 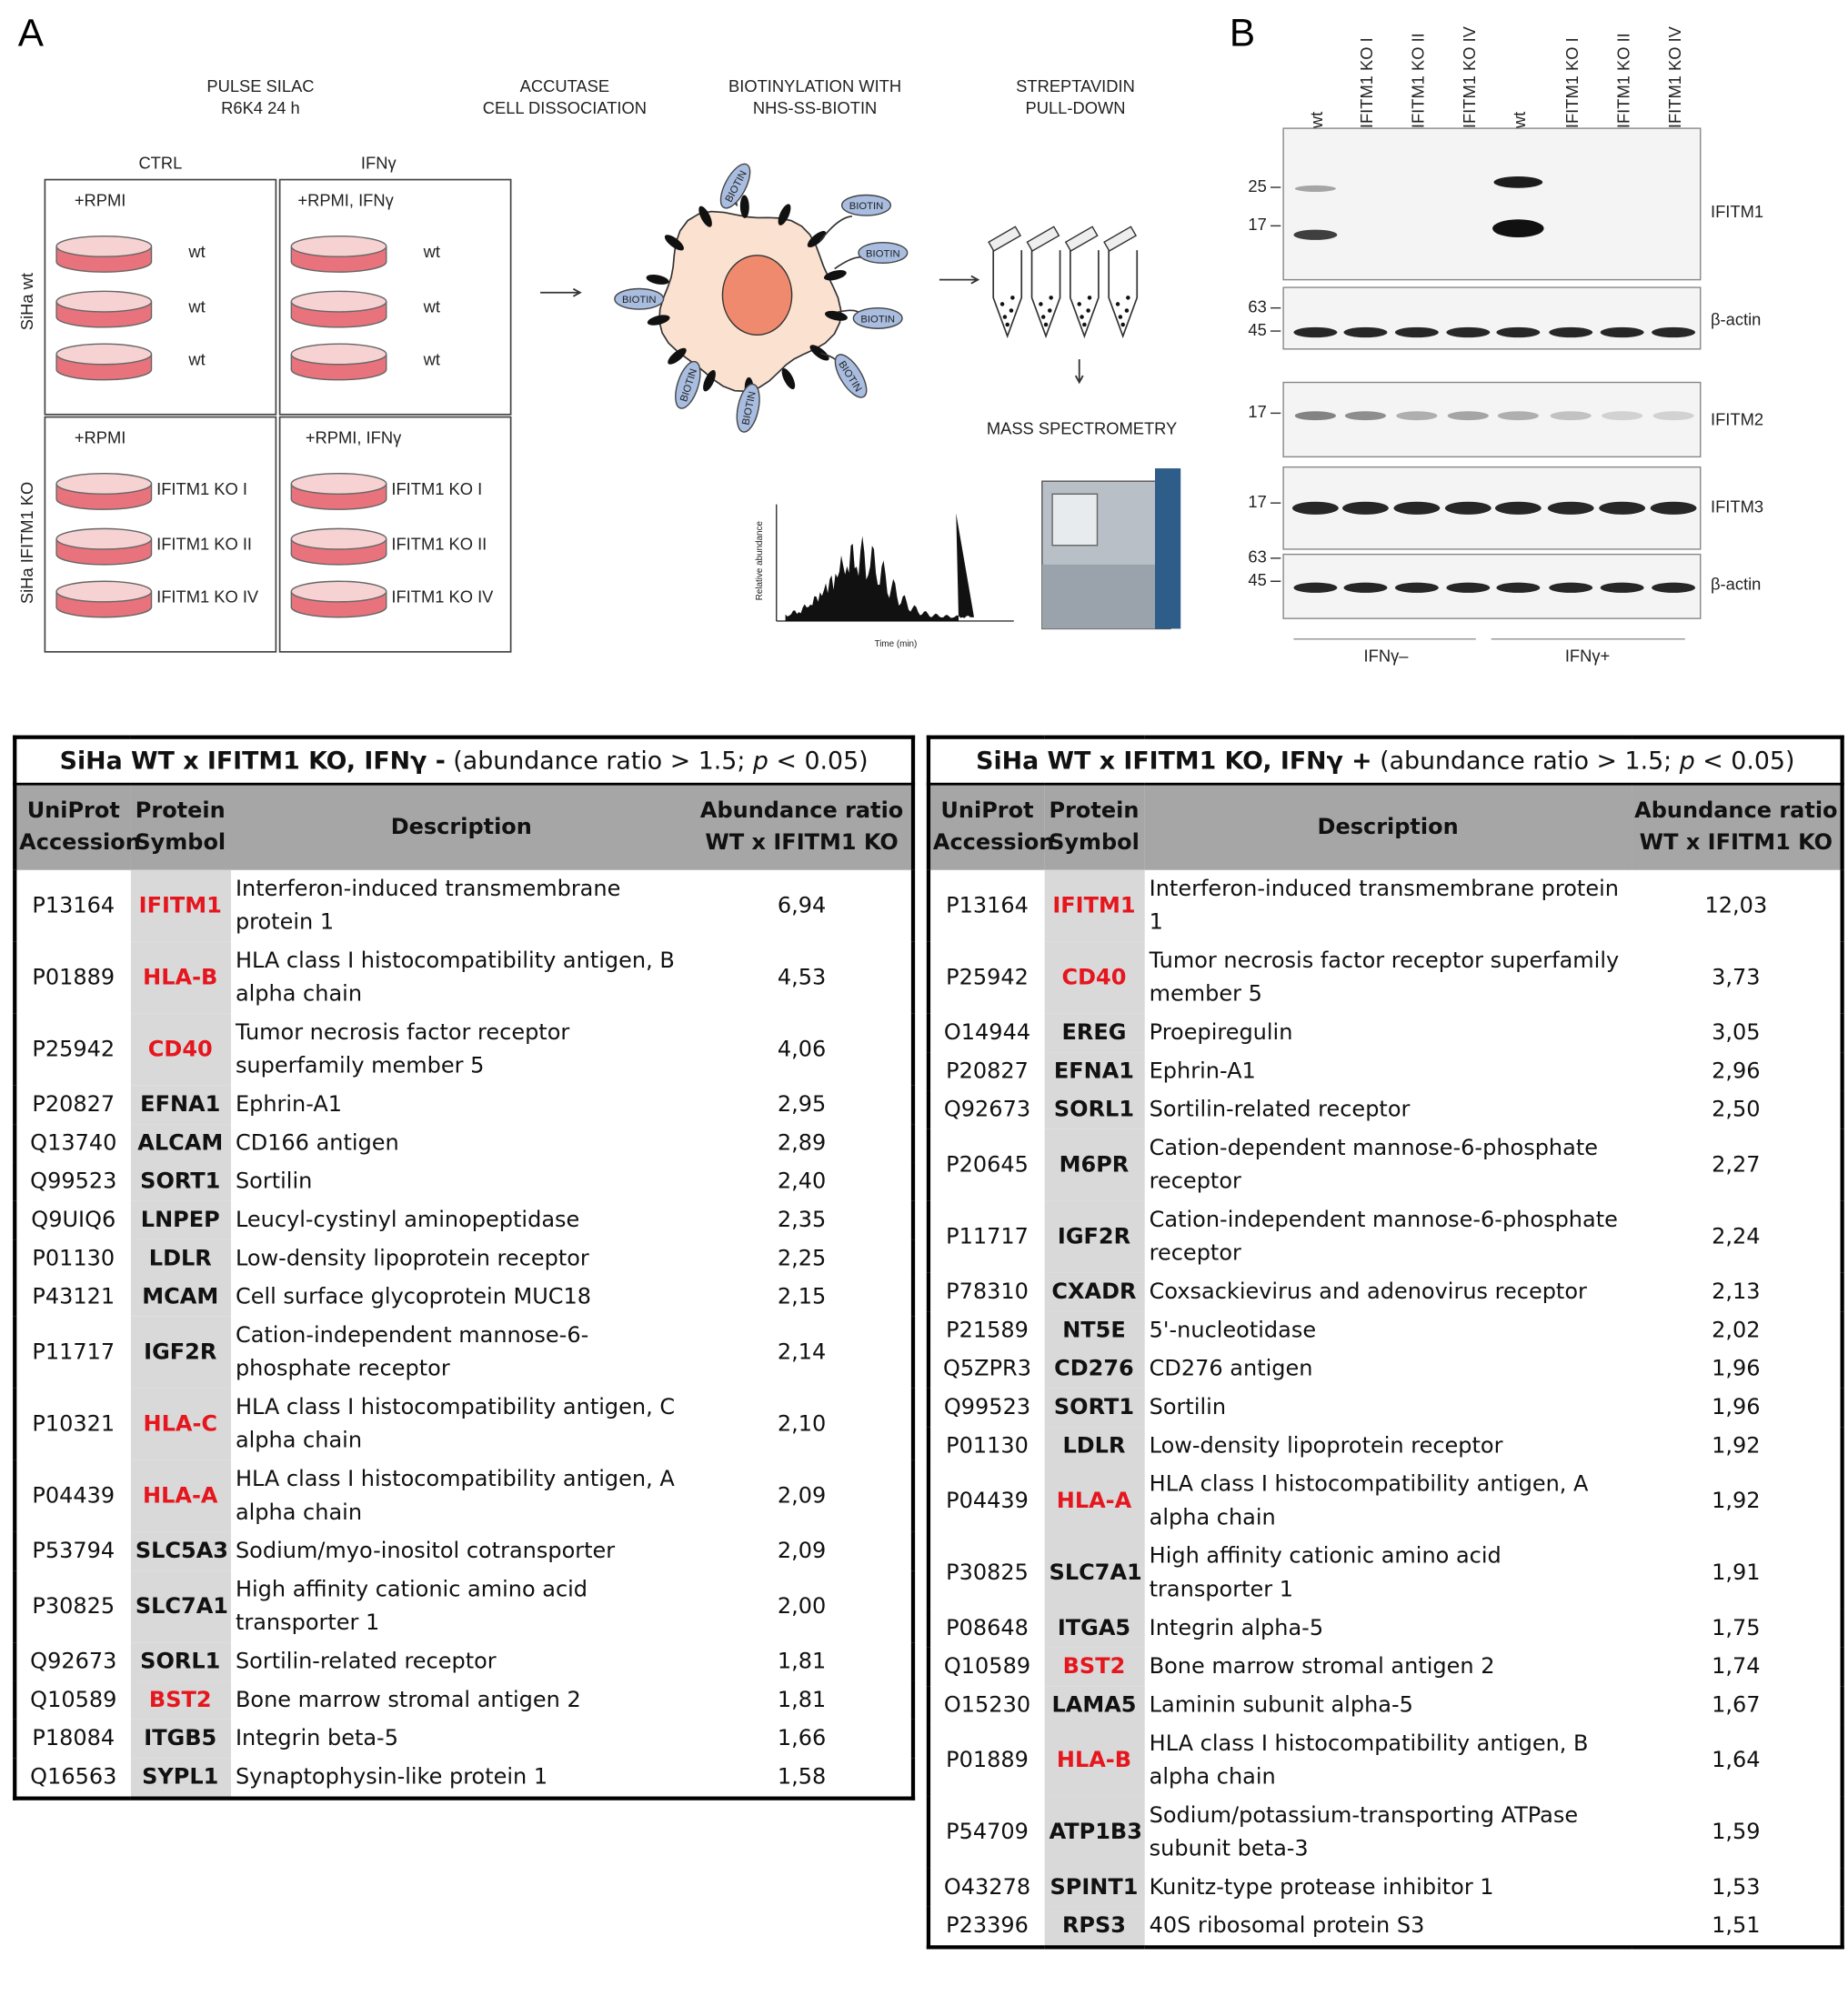 I want to click on table-row: P08648 ITGA5 Integrin alpha-5 1,75, so click(x=1386, y=1628).